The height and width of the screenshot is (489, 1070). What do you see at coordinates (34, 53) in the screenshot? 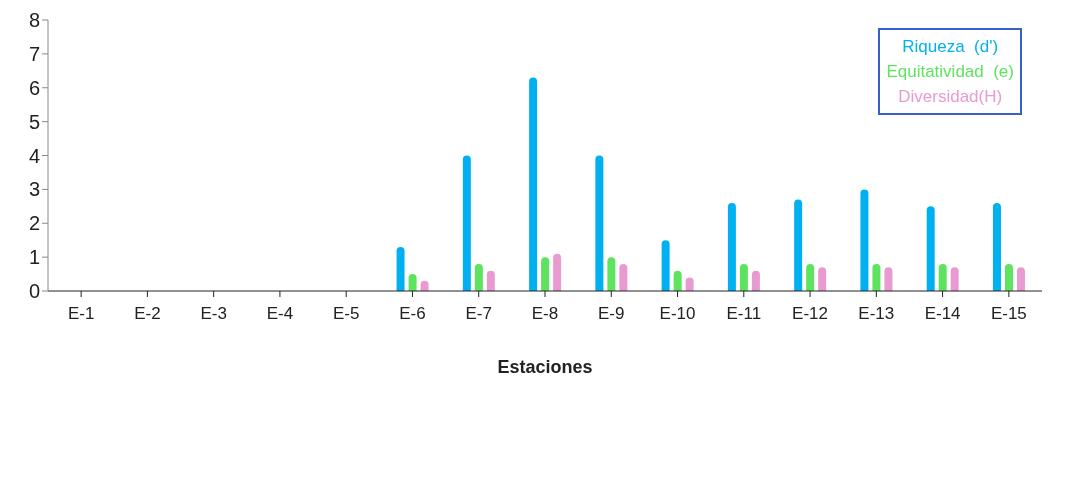
I see `y-tick-label: 7` at bounding box center [34, 53].